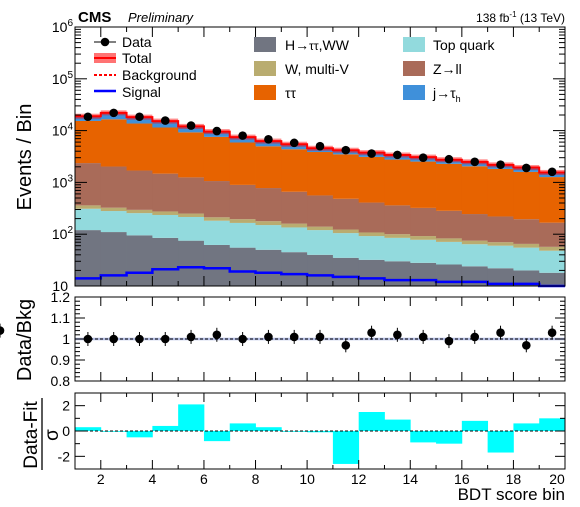  I want to click on pull-bar-bin18, so click(526, 427).